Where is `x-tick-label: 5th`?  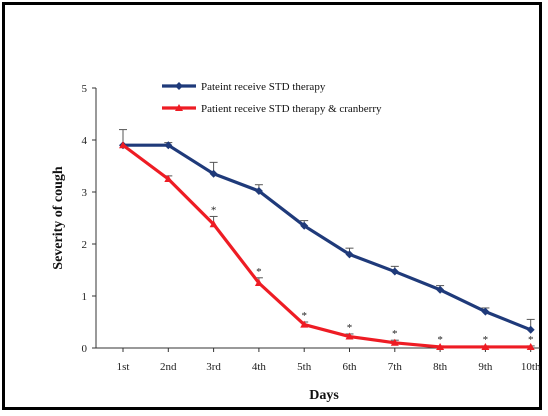
x-tick-label: 5th is located at coordinates (304, 367).